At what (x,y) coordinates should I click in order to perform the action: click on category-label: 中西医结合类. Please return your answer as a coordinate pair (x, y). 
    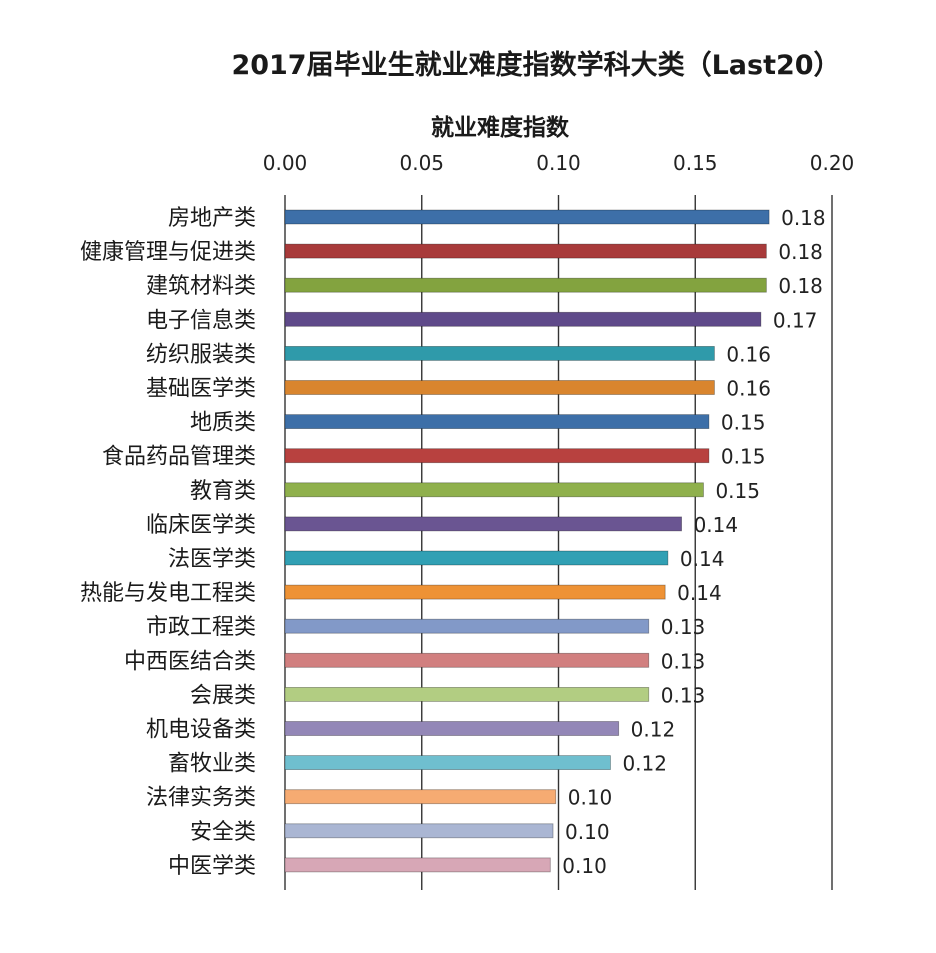
    Looking at the image, I should click on (190, 661).